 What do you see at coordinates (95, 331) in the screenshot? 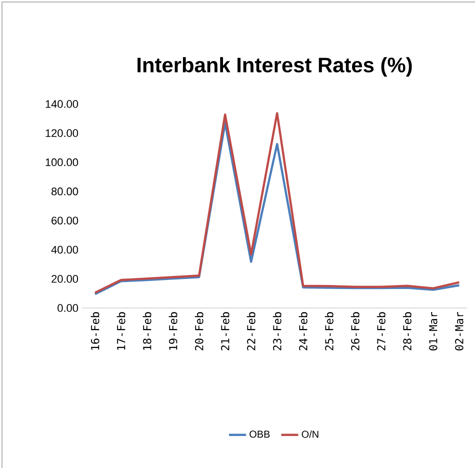
I see `x-tick-label: 16-Feb` at bounding box center [95, 331].